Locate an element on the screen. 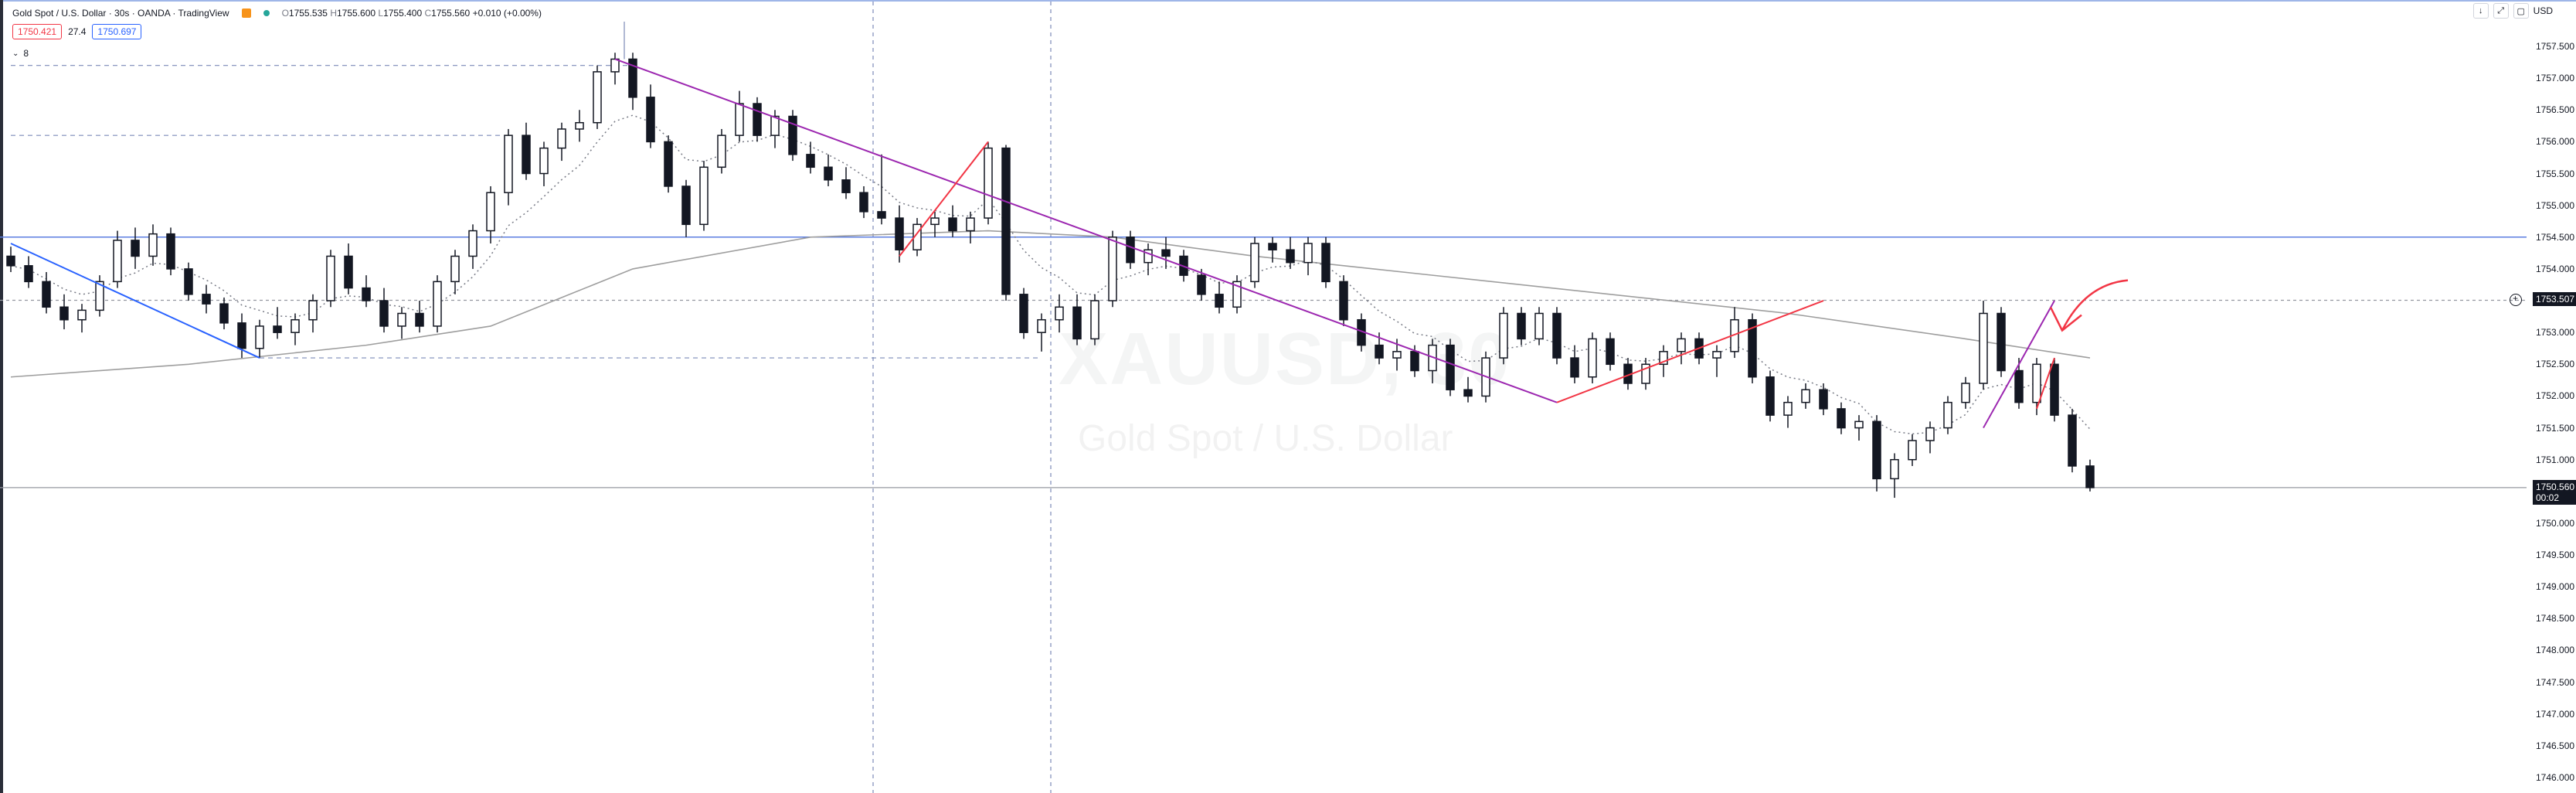 The image size is (2576, 793). price-tick-label: 1747.500 is located at coordinates (2555, 682).